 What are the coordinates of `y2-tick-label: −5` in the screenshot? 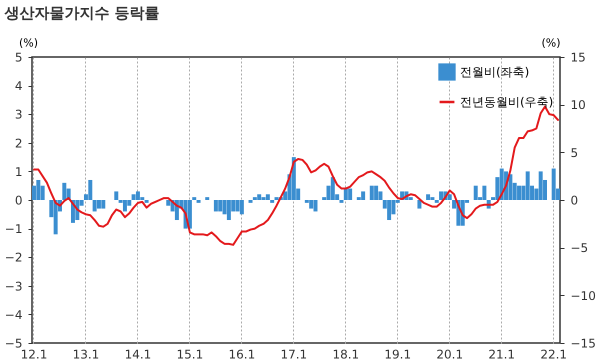 It's located at (579, 248).